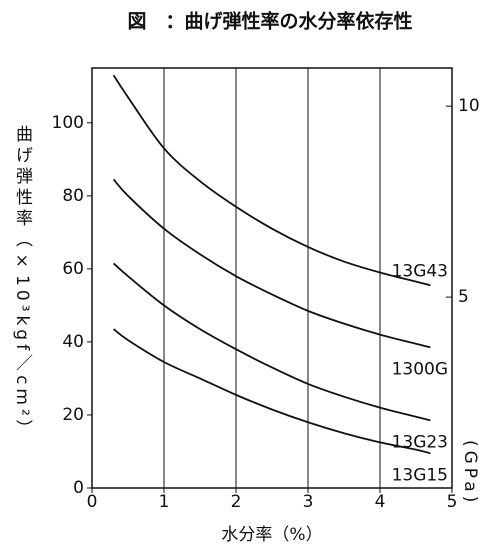 The width and height of the screenshot is (500, 553). What do you see at coordinates (452, 502) in the screenshot?
I see `x-tick-label: 5` at bounding box center [452, 502].